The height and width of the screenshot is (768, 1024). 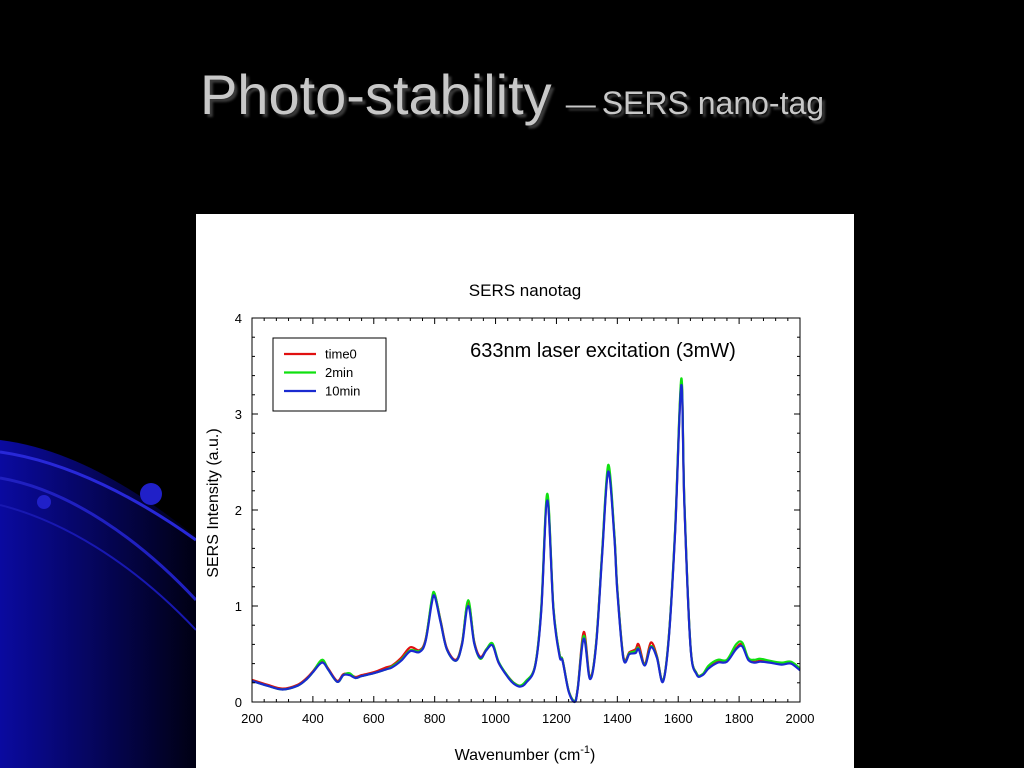 I want to click on y-tick-label: 1, so click(x=238, y=606).